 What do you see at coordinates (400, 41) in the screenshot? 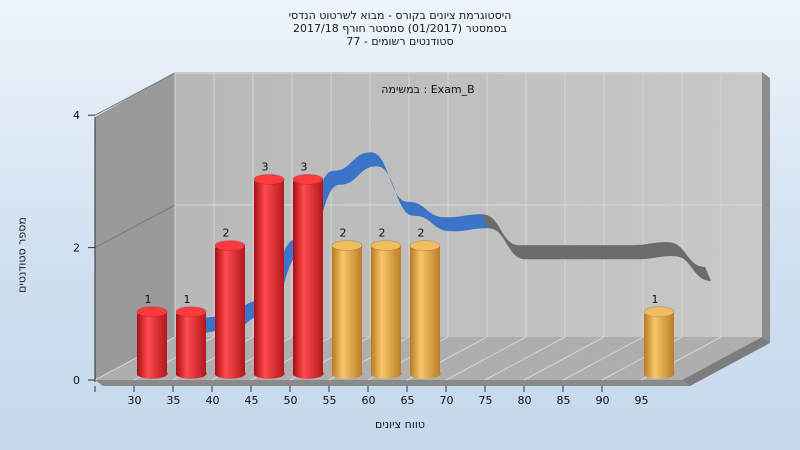
I see `chart-title-line-3: סטודנטים רשומים - 77` at bounding box center [400, 41].